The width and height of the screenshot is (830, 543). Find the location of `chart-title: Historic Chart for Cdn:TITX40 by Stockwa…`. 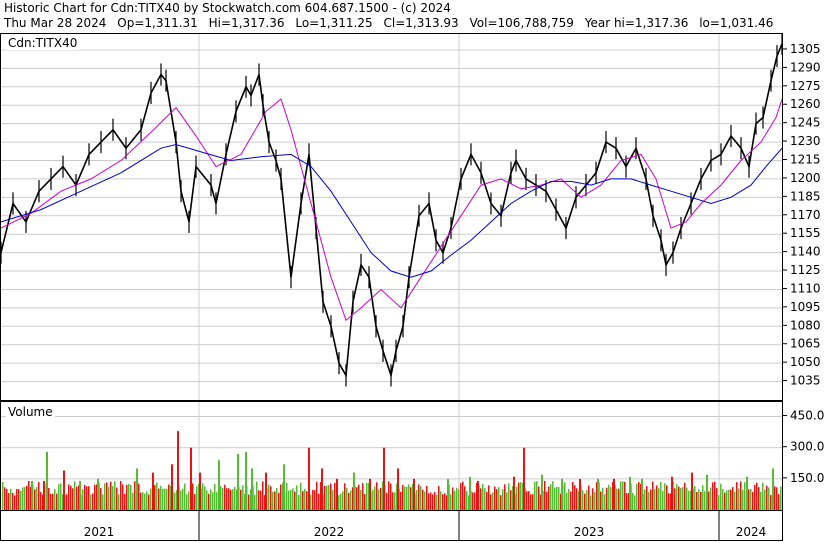

chart-title: Historic Chart for Cdn:TITX40 by Stockwa… is located at coordinates (227, 8).